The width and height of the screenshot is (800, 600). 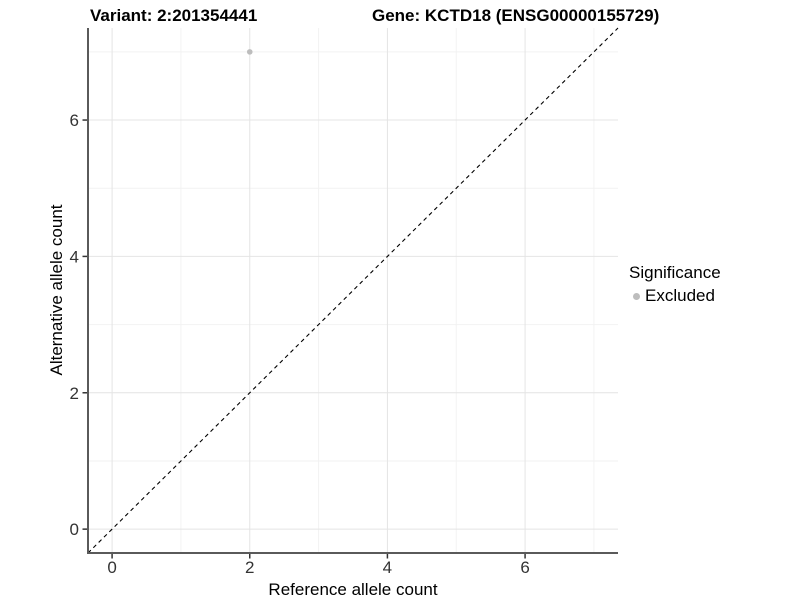 What do you see at coordinates (636, 296) in the screenshot?
I see `excluded-point-swatch` at bounding box center [636, 296].